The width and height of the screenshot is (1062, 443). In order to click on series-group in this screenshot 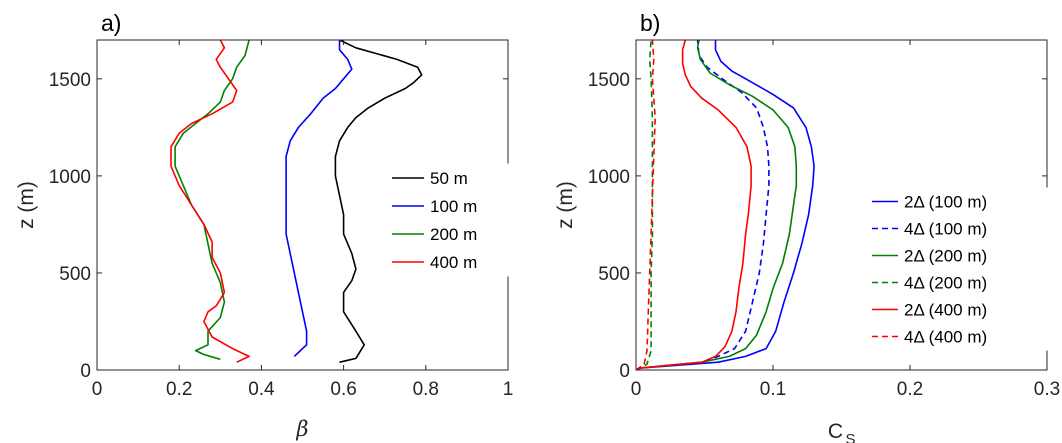, I will do `click(725, 205)`.